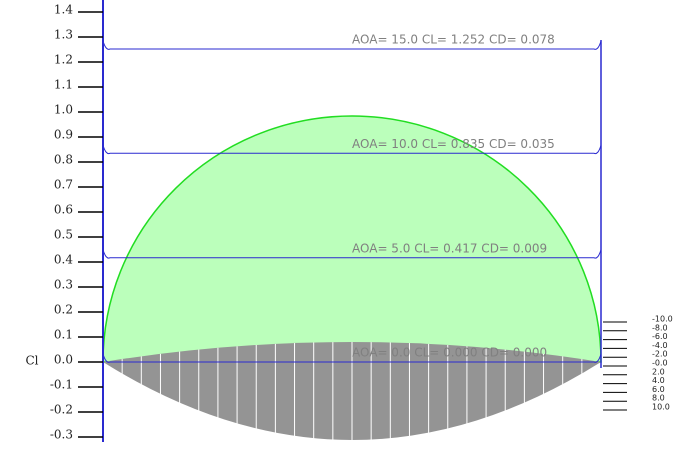  I want to click on y-tick-label: 0.7, so click(63, 185).